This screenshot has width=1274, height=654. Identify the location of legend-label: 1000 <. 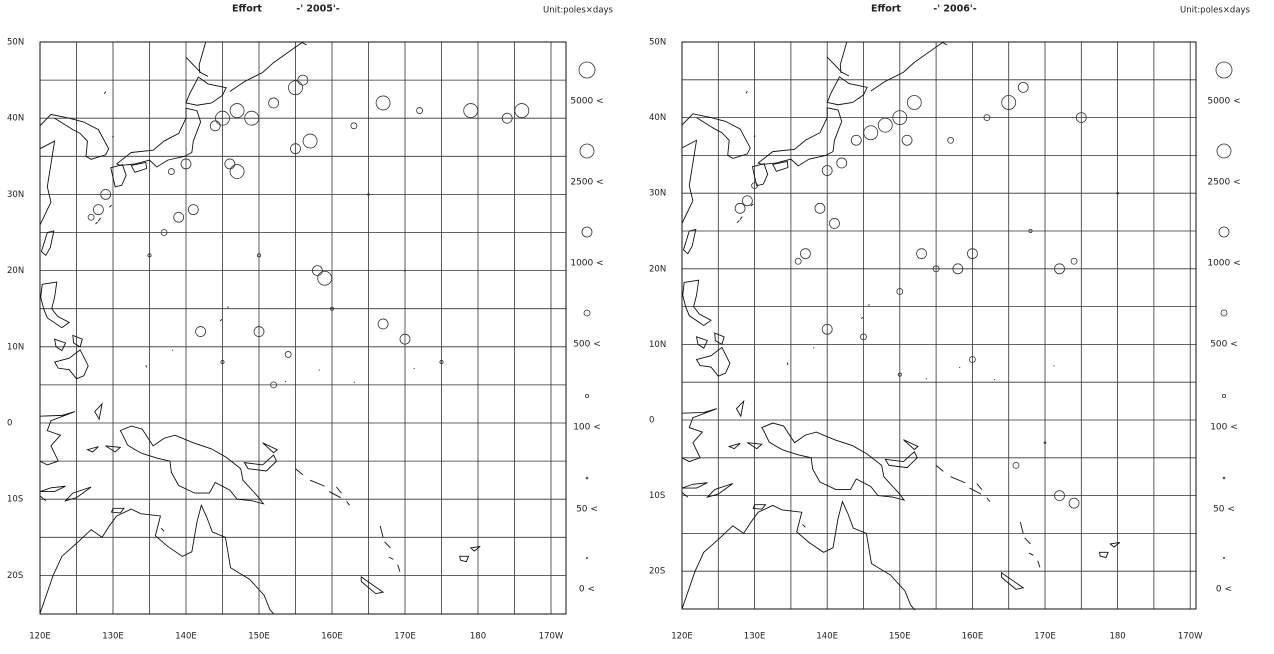
(586, 264).